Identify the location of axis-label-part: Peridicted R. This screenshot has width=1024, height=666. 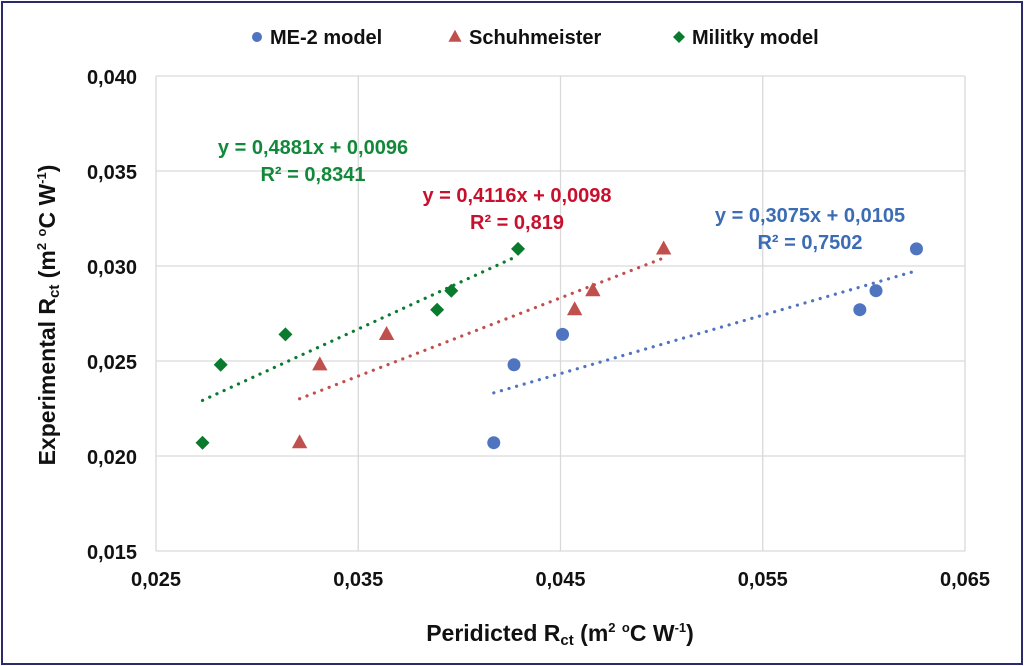
(493, 633).